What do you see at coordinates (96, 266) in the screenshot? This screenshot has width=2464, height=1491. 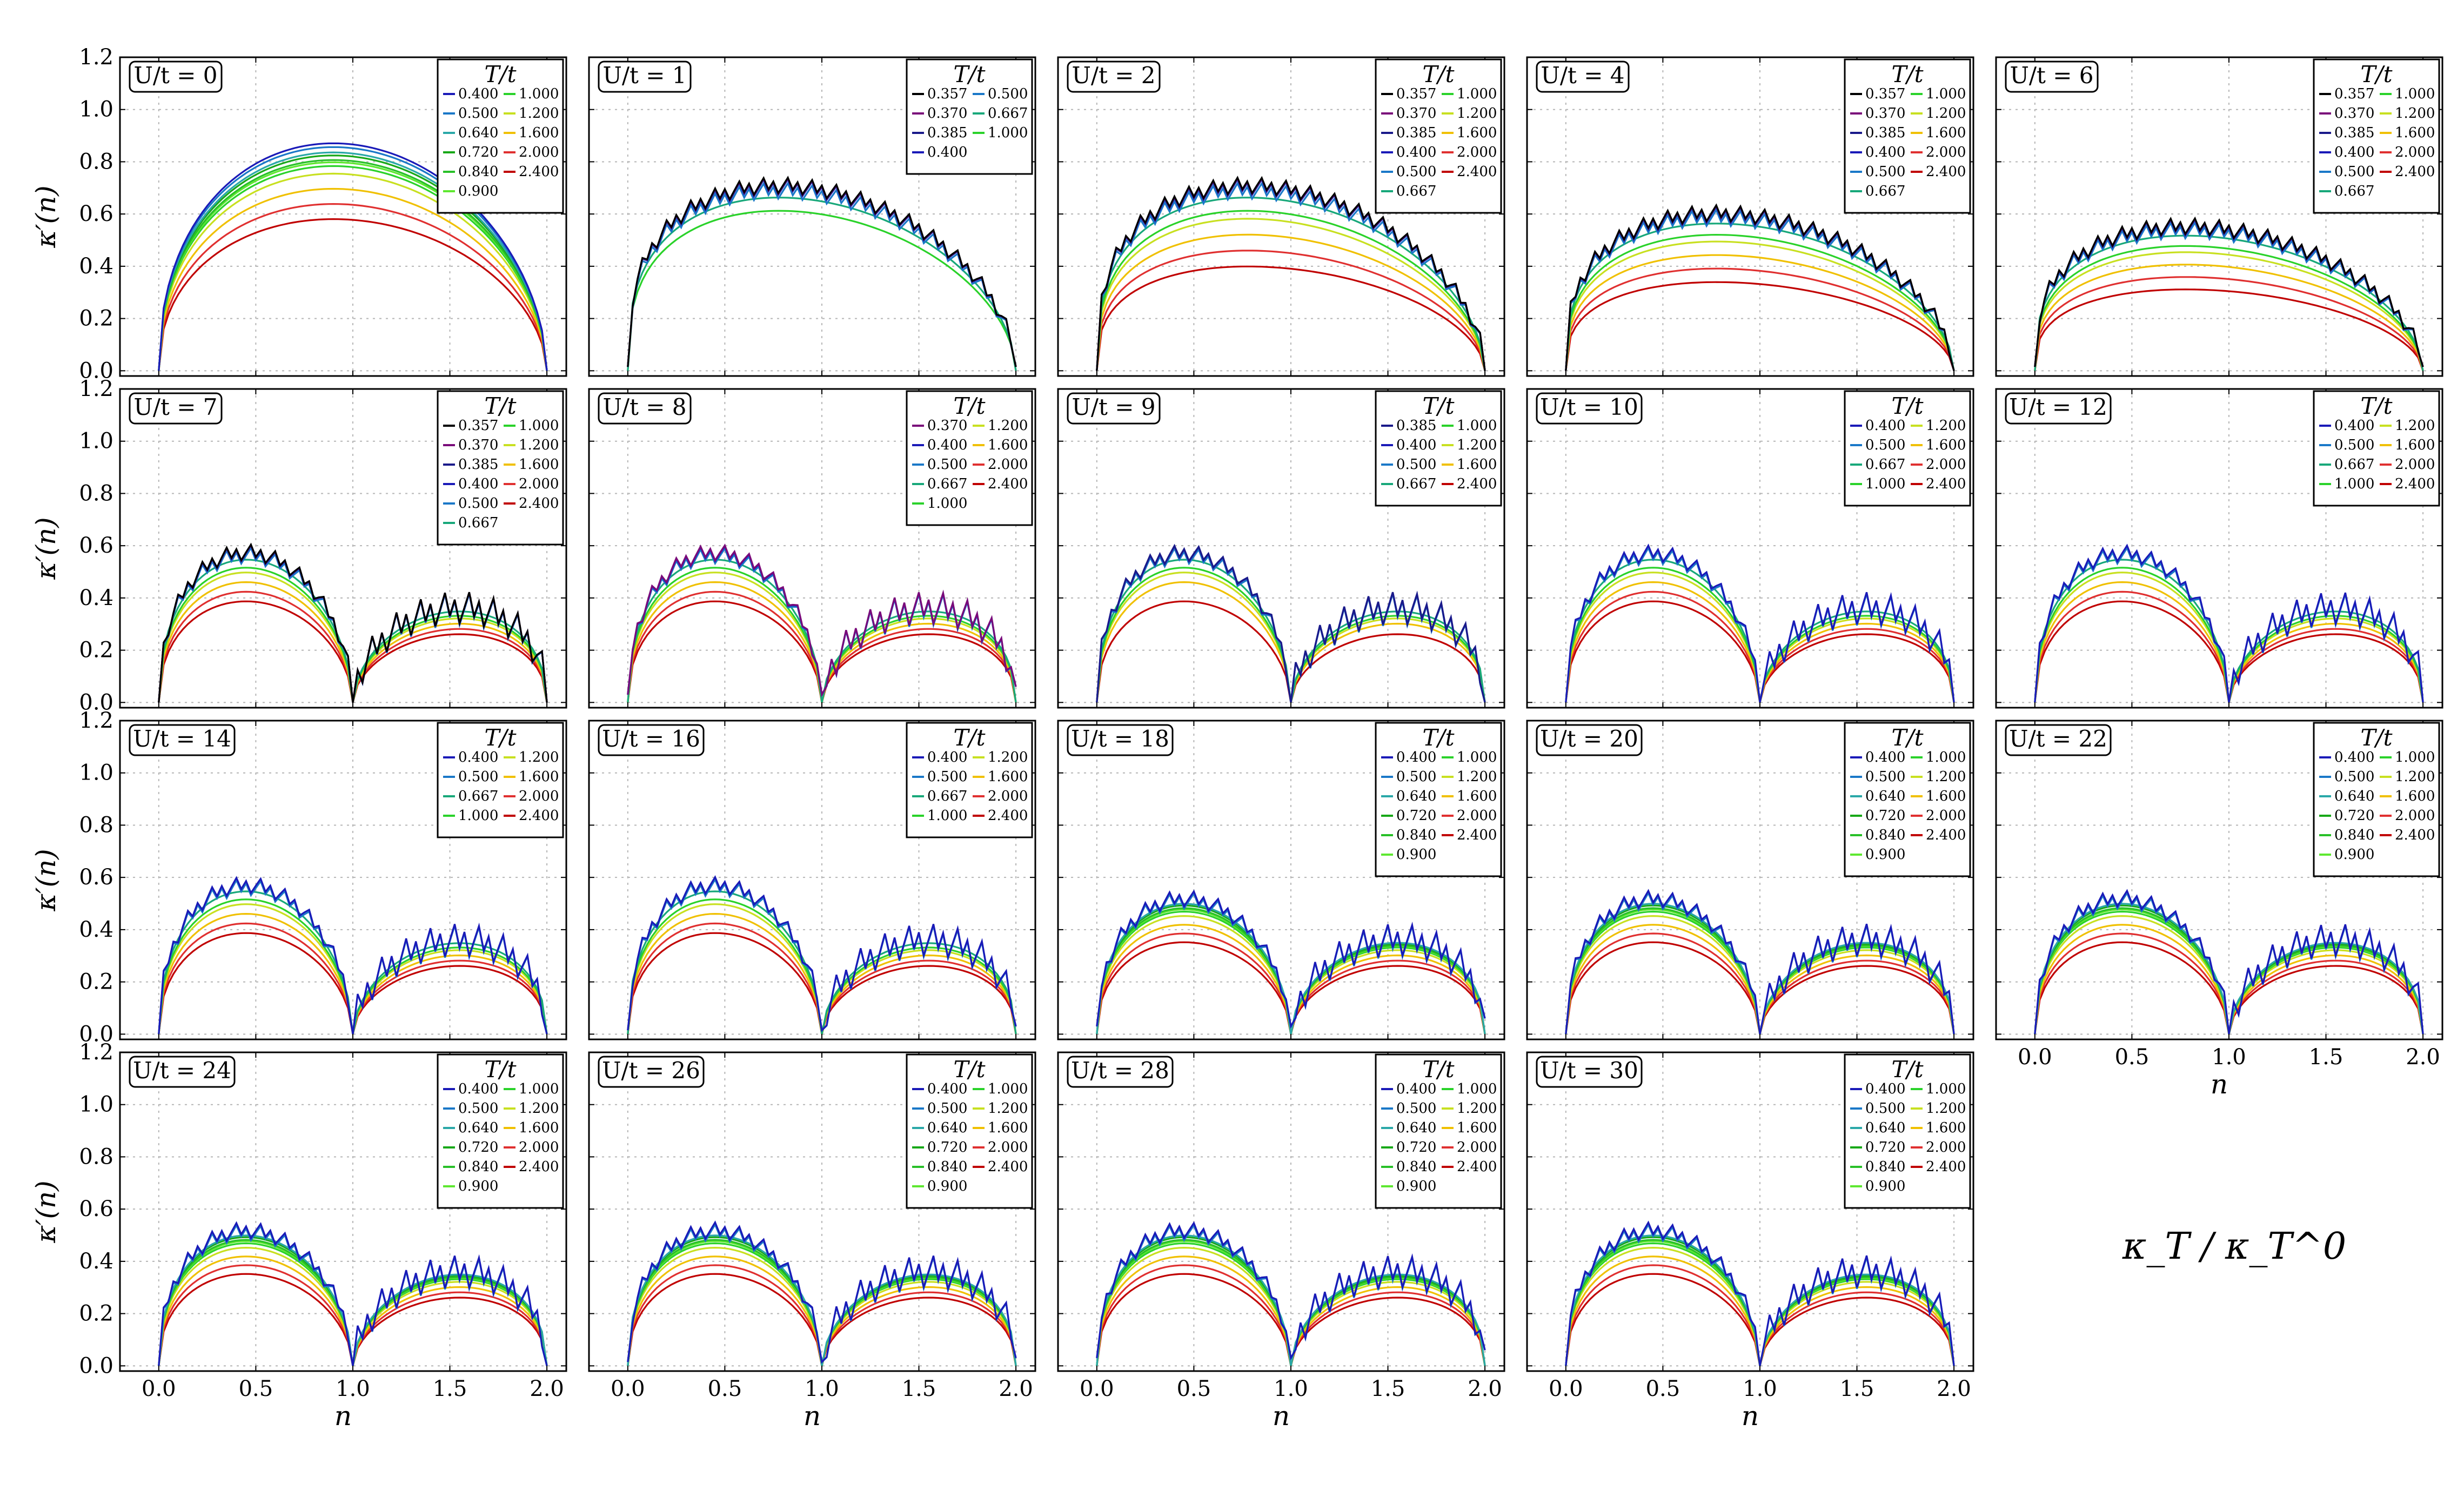 I see `ytick-label: 0.4` at bounding box center [96, 266].